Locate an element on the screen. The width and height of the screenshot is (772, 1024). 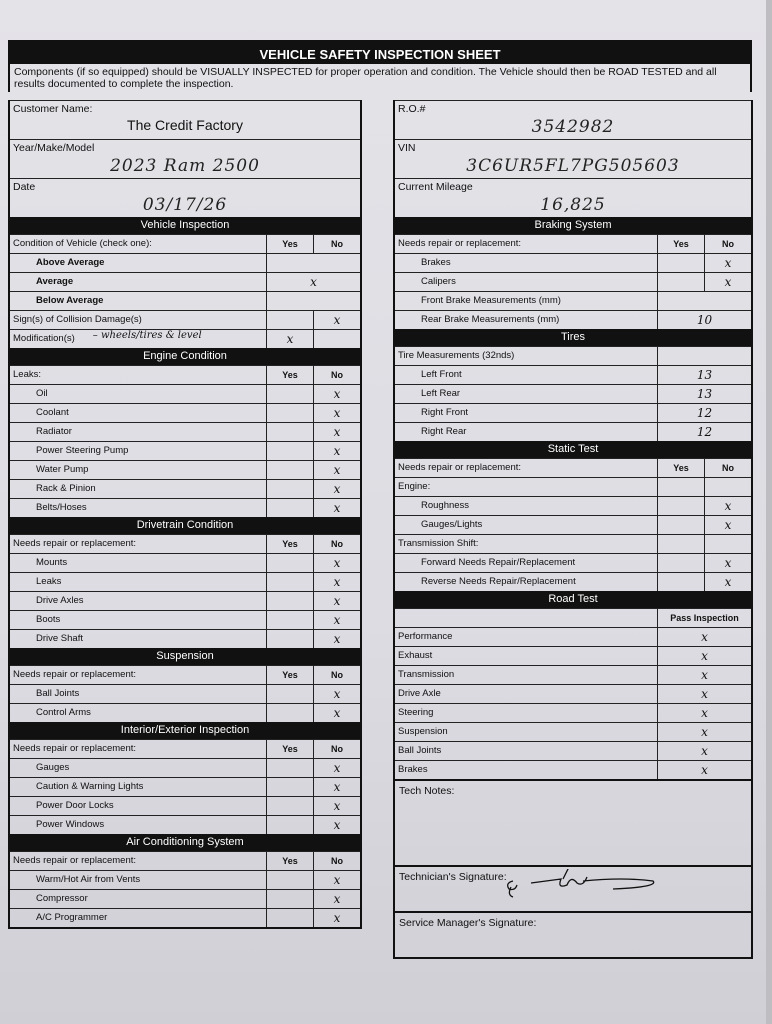
row-brakes: Brakes x is located at coordinates (573, 262).